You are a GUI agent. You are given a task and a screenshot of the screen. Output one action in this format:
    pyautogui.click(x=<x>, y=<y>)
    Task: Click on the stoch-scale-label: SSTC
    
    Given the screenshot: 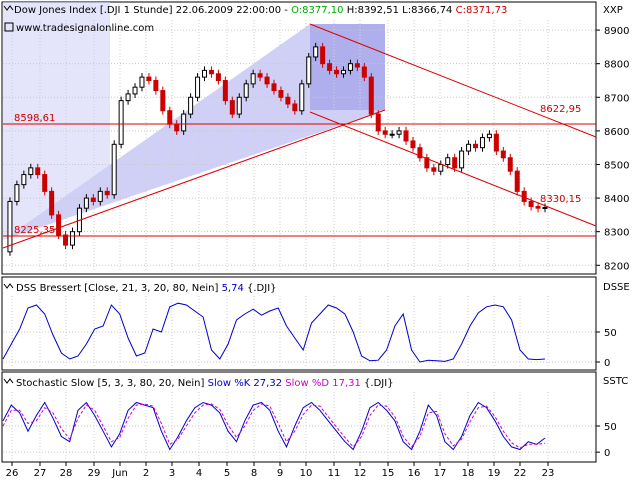 What is the action you would take?
    pyautogui.click(x=615, y=381)
    